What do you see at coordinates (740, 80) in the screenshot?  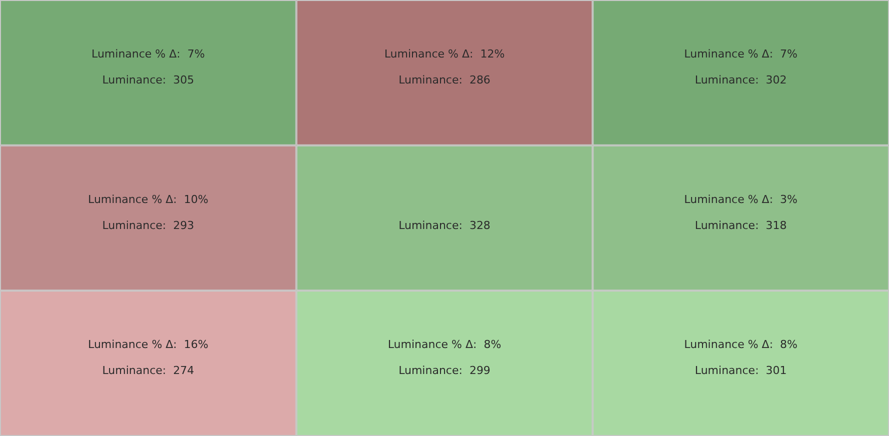 I see `data-label: Luminance: 302` at bounding box center [740, 80].